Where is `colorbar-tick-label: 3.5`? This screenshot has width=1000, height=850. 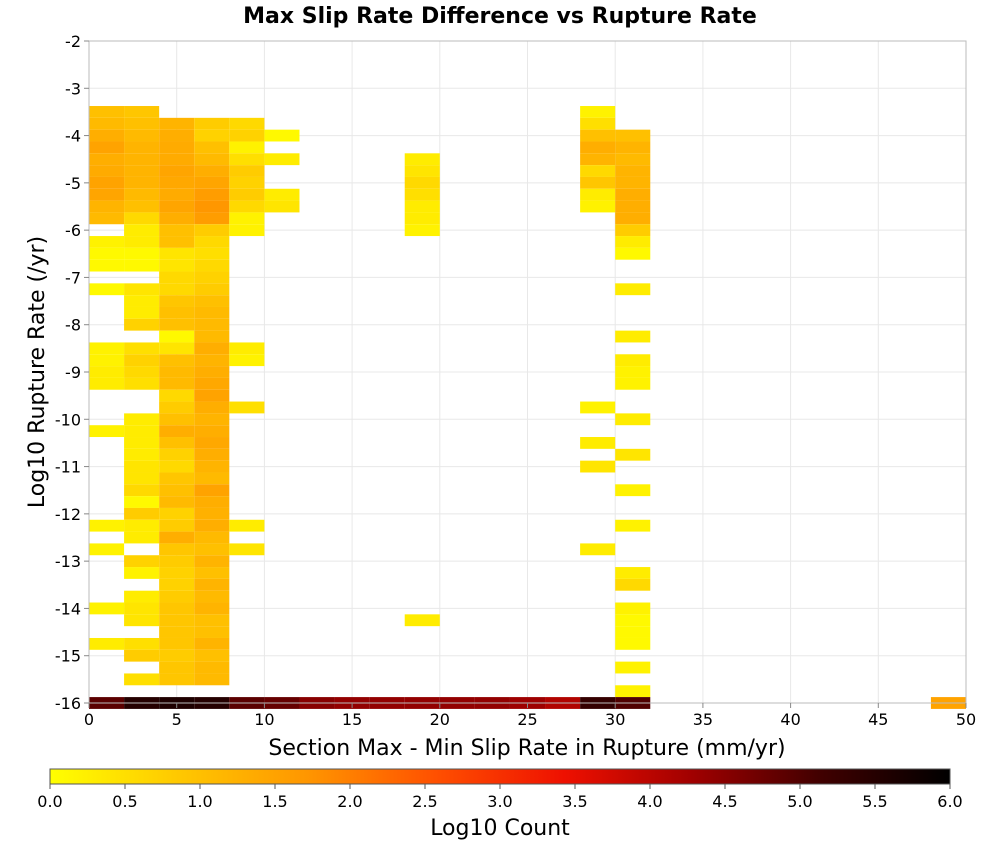 colorbar-tick-label: 3.5 is located at coordinates (574, 801).